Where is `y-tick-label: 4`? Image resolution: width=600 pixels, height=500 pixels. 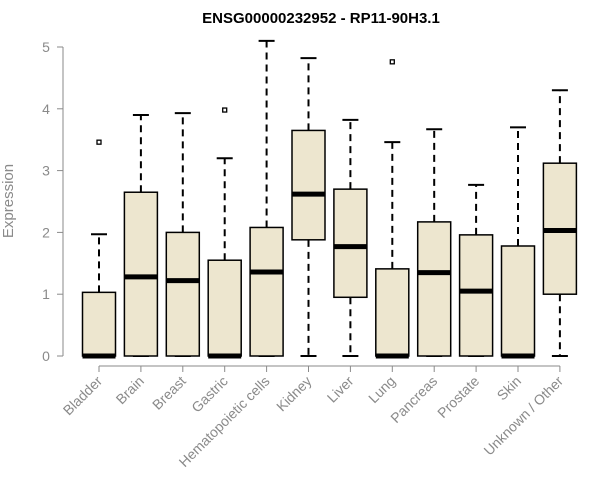 y-tick-label: 4 is located at coordinates (46, 109).